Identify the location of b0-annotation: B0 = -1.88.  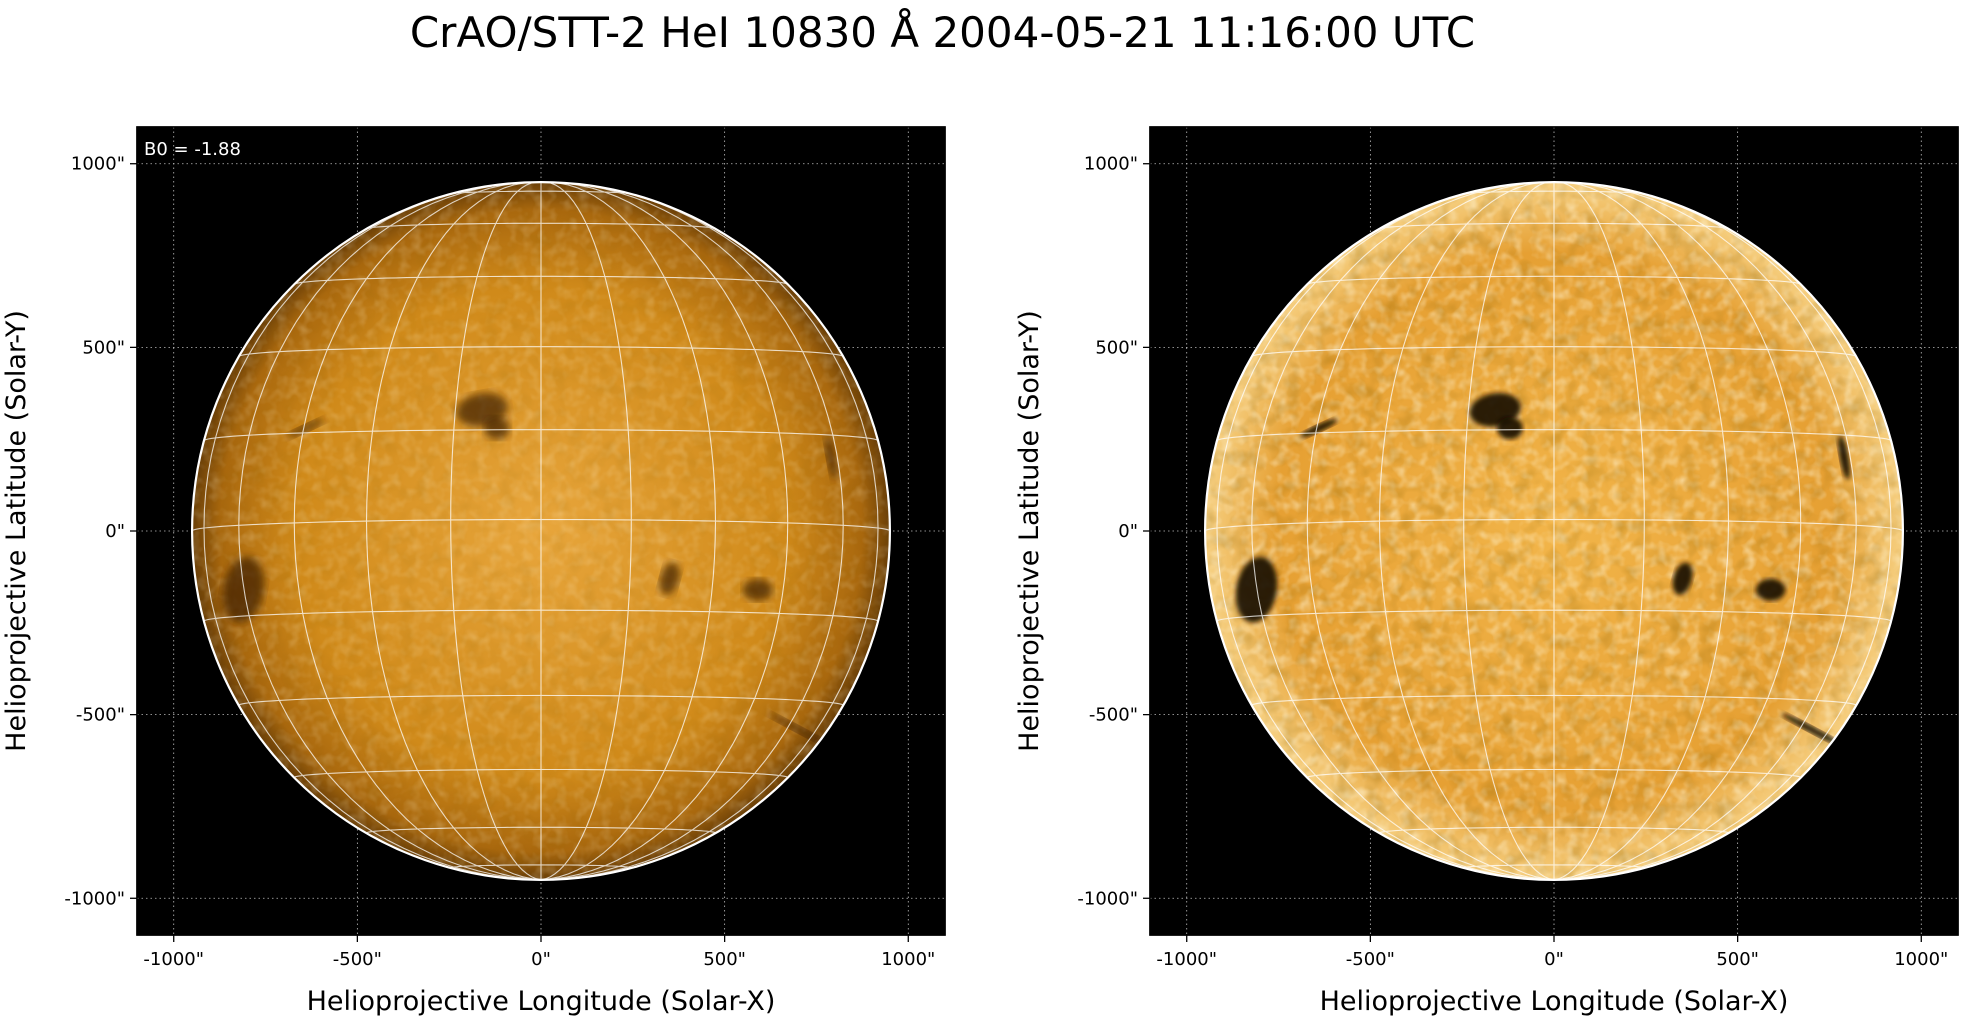
(192, 149).